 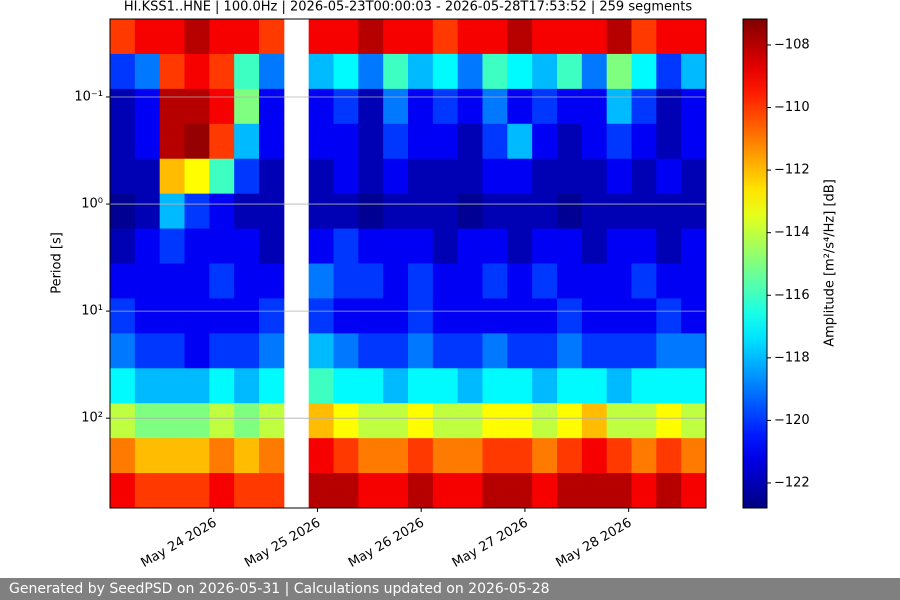 I want to click on colorbar-tick-label: −108, so click(x=792, y=44).